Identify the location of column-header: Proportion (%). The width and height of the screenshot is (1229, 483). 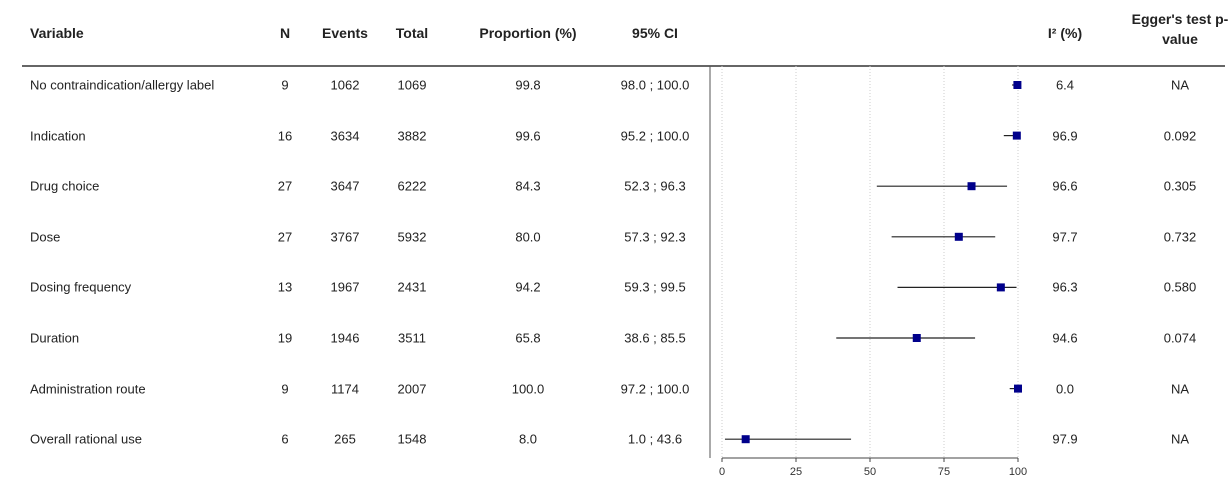
(528, 33).